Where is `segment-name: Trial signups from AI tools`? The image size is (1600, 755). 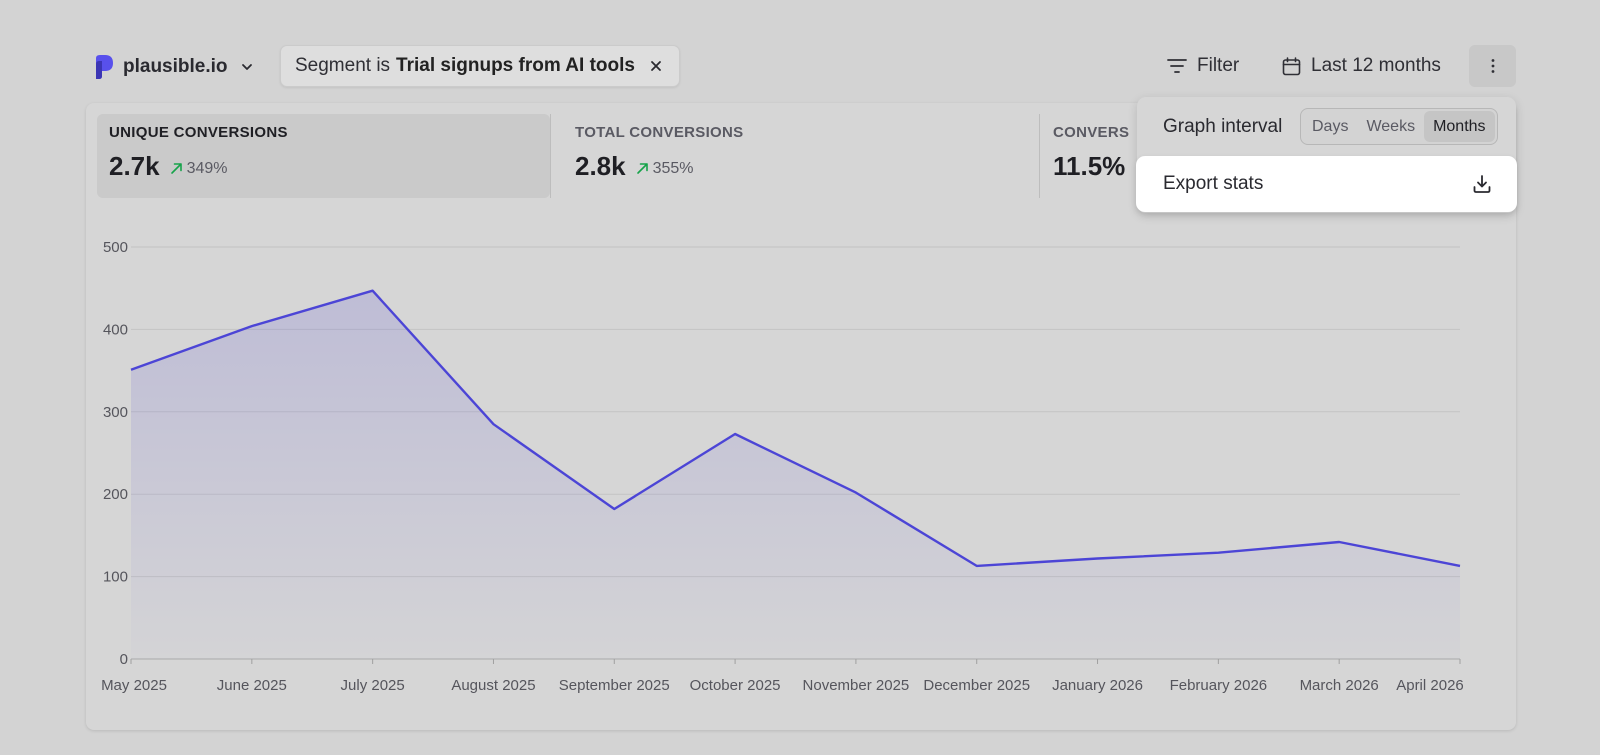
segment-name: Trial signups from AI tools is located at coordinates (515, 65).